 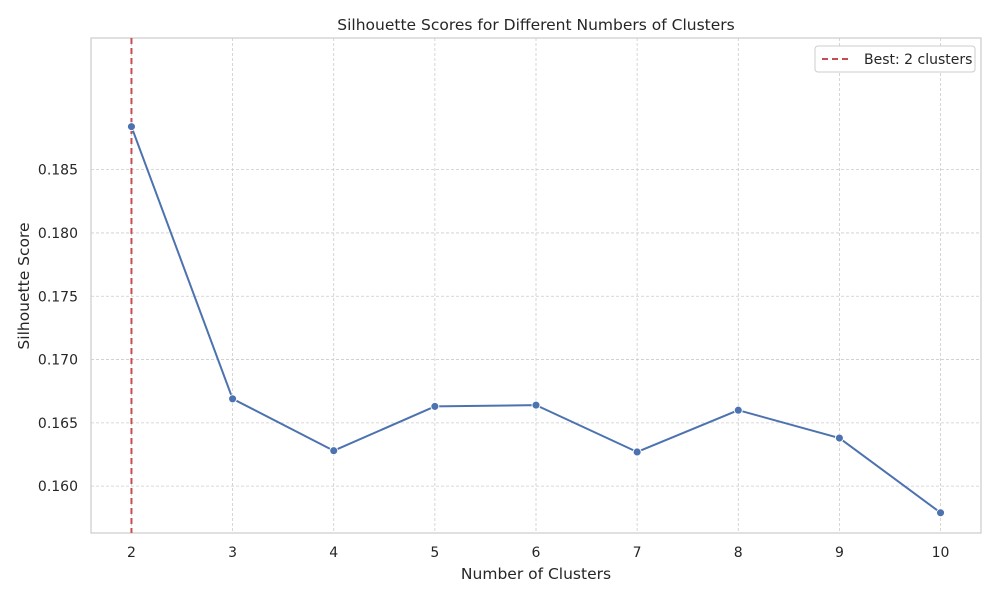 What do you see at coordinates (58, 361) in the screenshot?
I see `y-tick-label: 0.170` at bounding box center [58, 361].